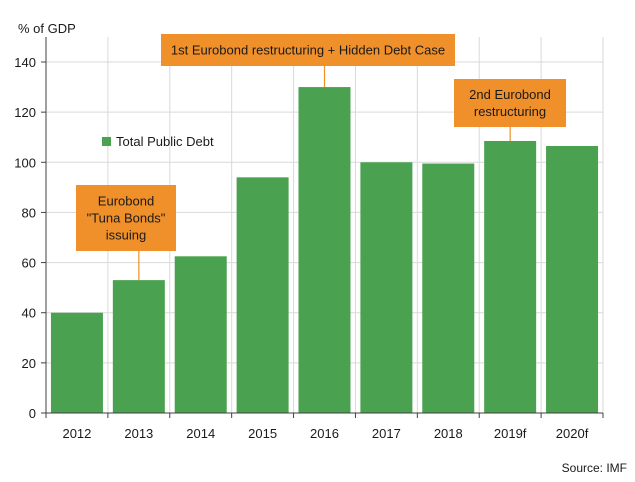  I want to click on x-tick-label: 2015, so click(262, 433).